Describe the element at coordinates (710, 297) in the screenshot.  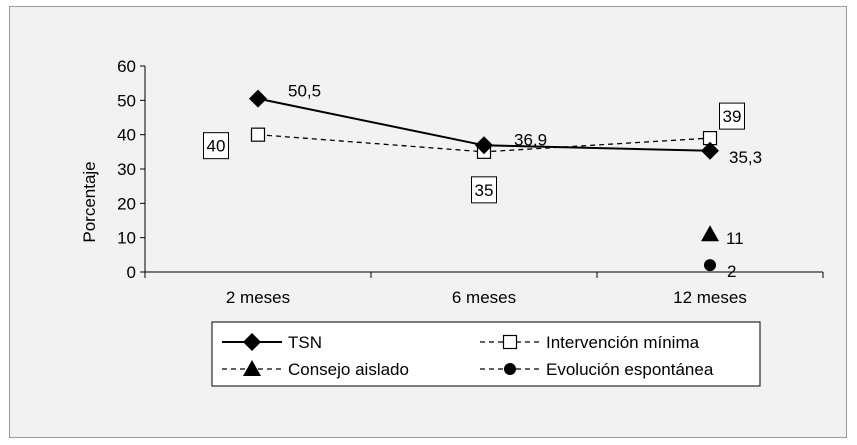
I see `x-tick-label: 12 meses` at that location.